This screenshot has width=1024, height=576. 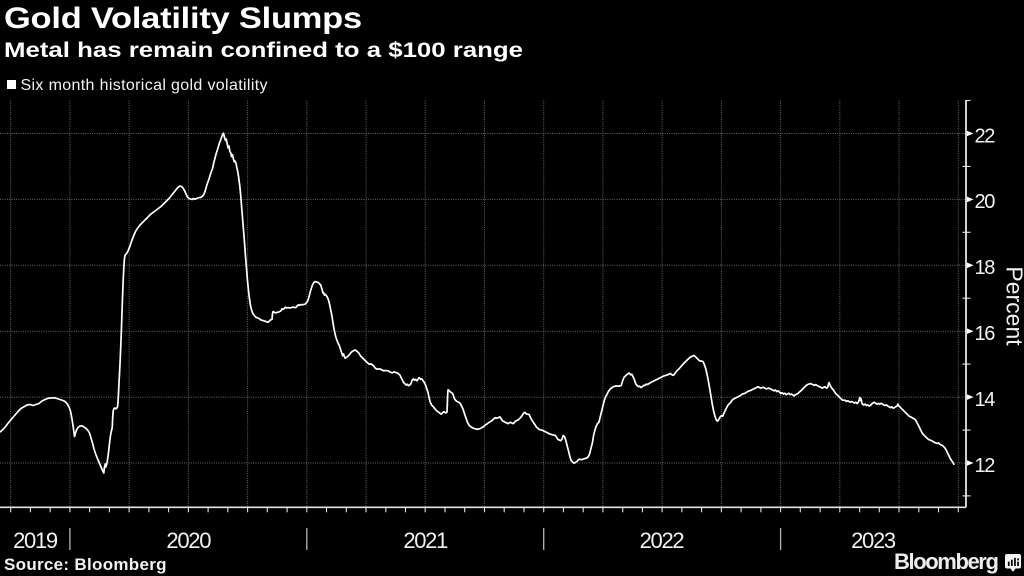 What do you see at coordinates (985, 400) in the screenshot?
I see `svg-text: 14` at bounding box center [985, 400].